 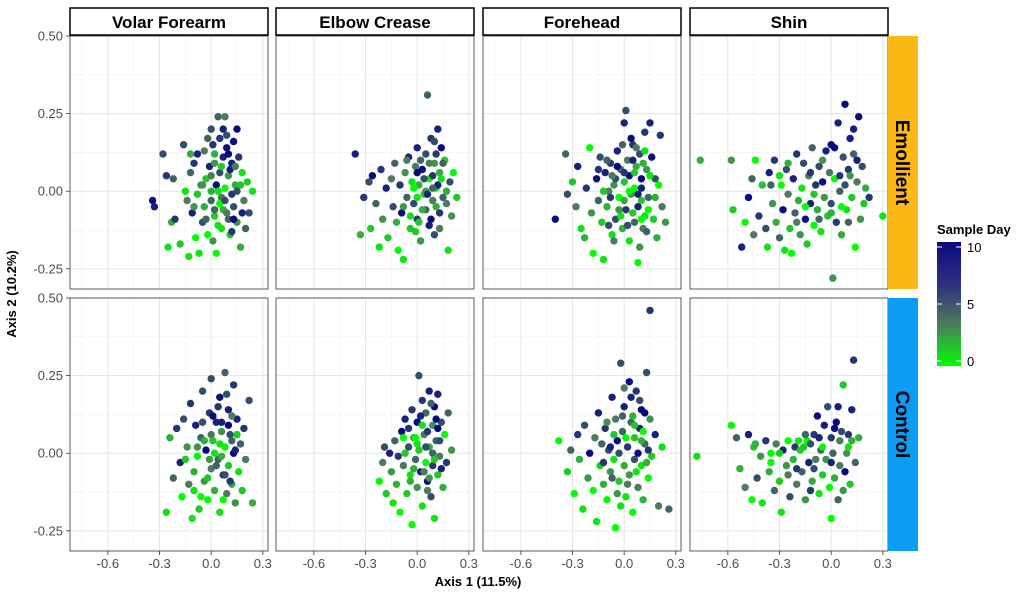 What do you see at coordinates (169, 21) in the screenshot?
I see `column-strip-0: Volar Forearm` at bounding box center [169, 21].